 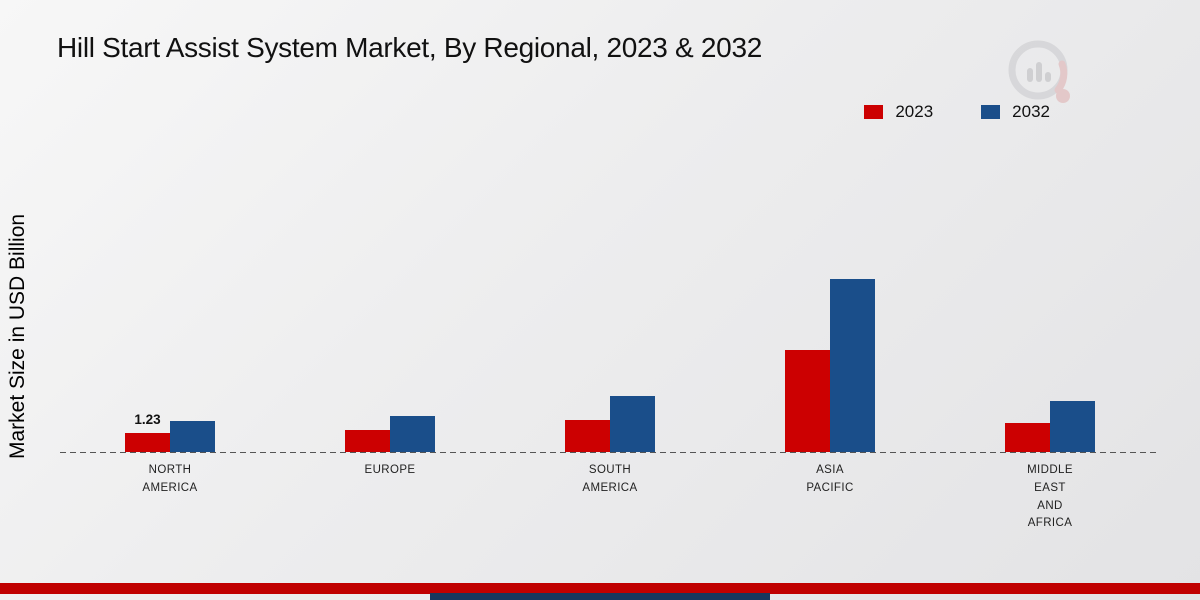 I want to click on bar-group: ASIA PACIFIC, so click(x=830, y=322).